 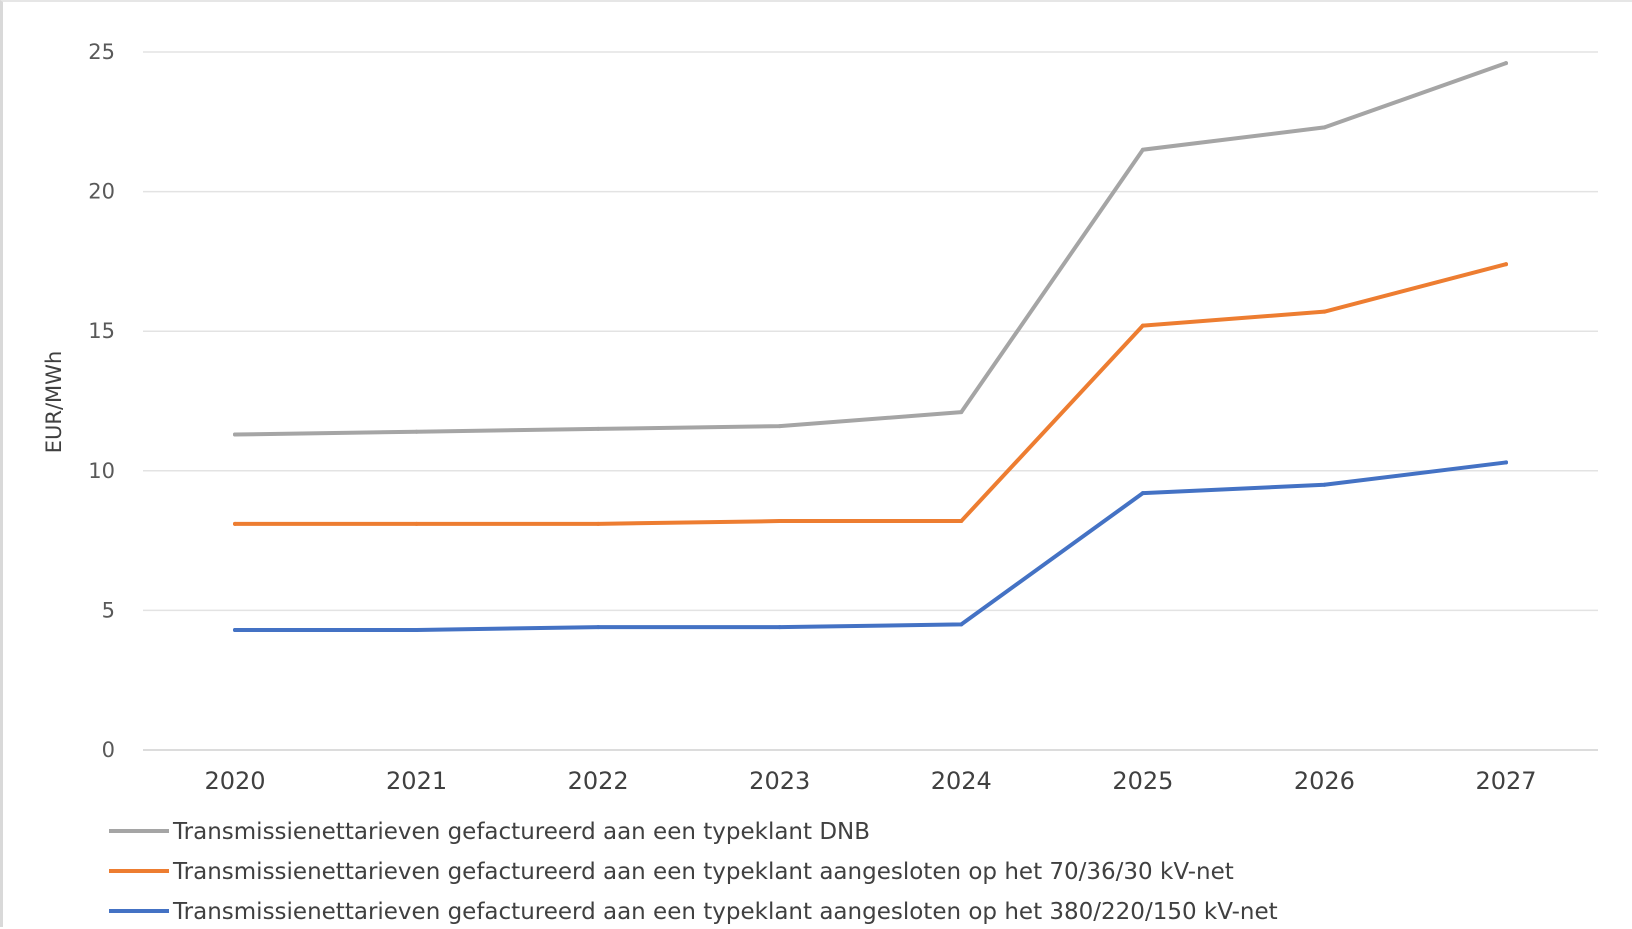 I want to click on x-tick-label: 2025, so click(x=1142, y=781).